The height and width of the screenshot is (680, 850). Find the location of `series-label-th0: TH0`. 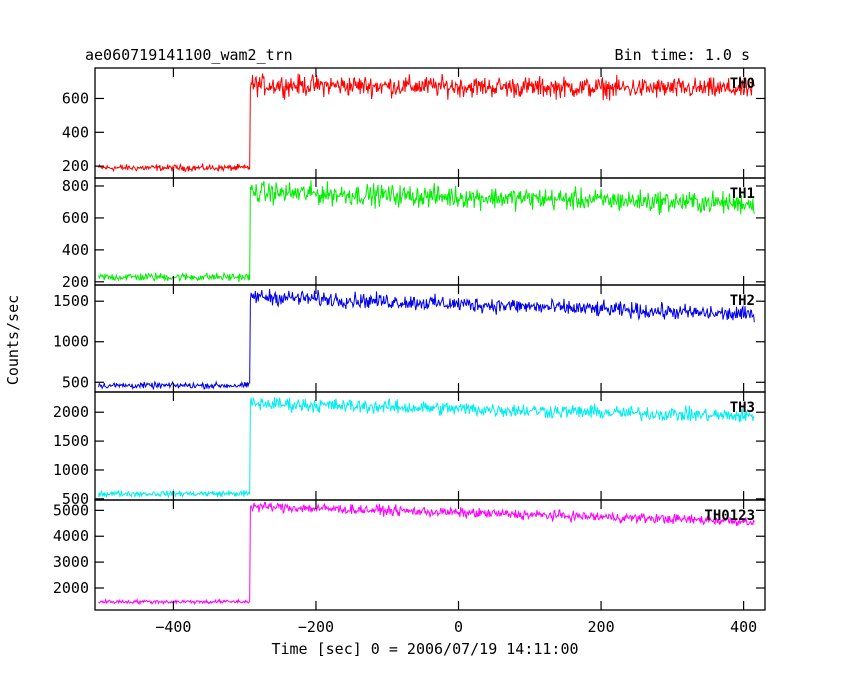

series-label-th0: TH0 is located at coordinates (742, 84).